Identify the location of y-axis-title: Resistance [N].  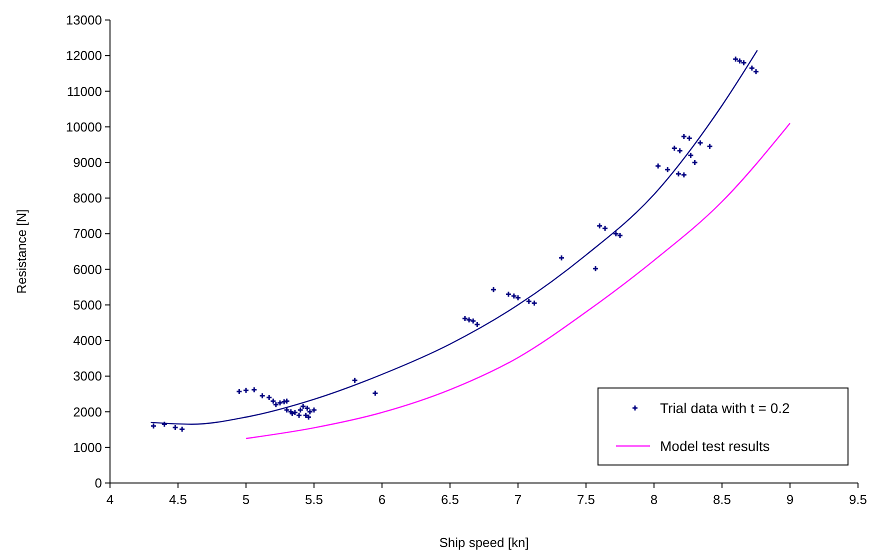
(21, 251).